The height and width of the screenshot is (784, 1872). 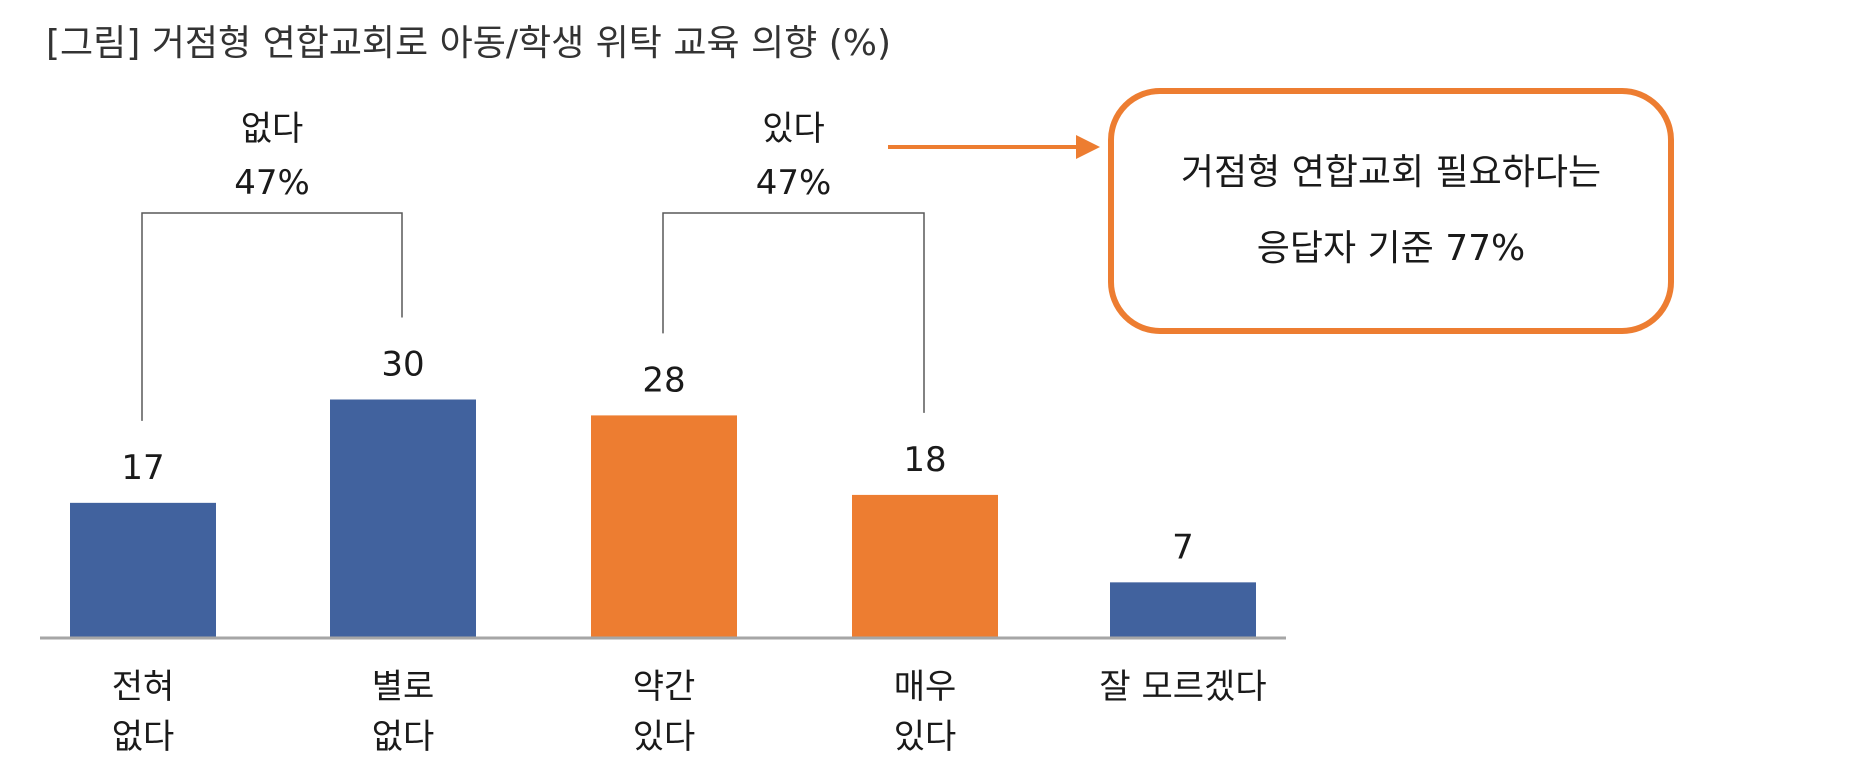 I want to click on category-label-2-1: 있다, so click(x=664, y=737).